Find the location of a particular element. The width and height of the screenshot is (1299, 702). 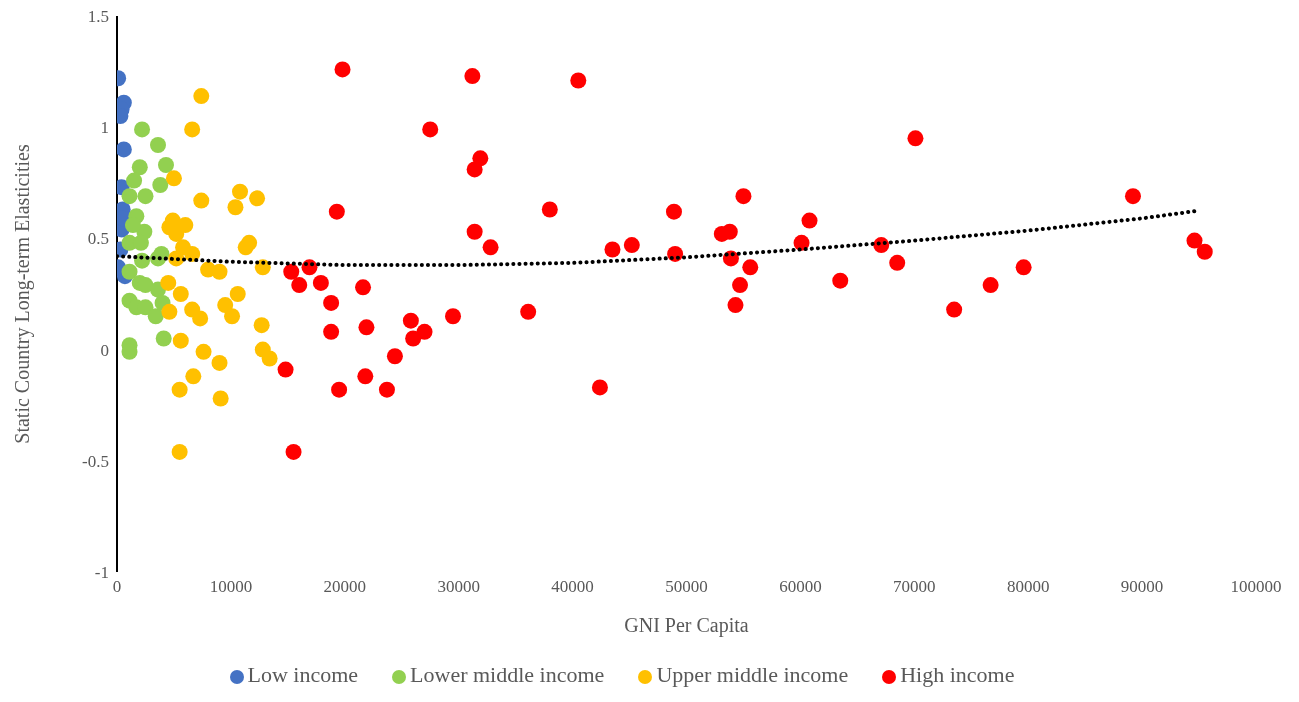

x-tick-label: 100000 is located at coordinates (1256, 587).